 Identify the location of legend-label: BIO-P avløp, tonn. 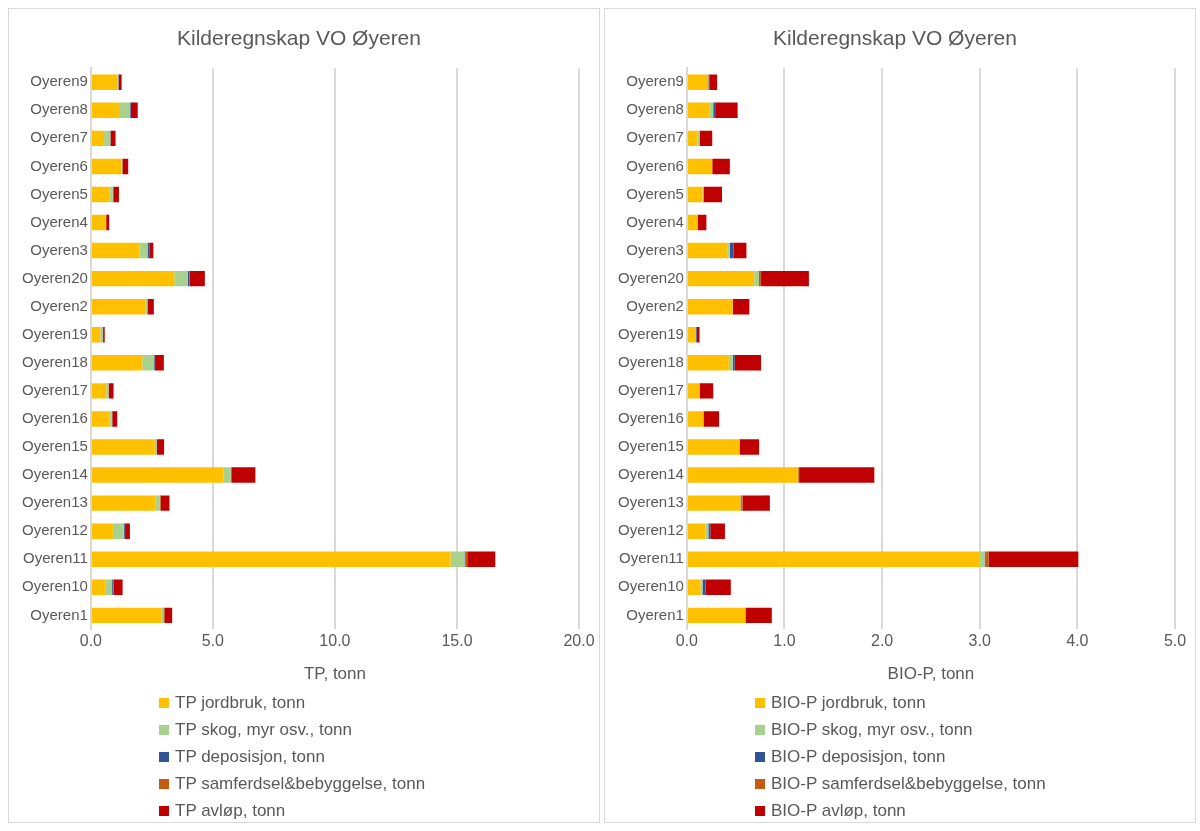
(838, 810).